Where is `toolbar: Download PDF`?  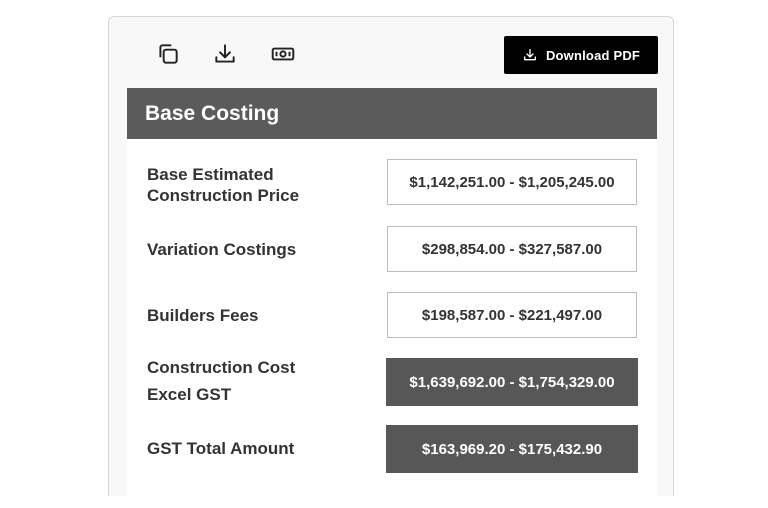
toolbar: Download PDF is located at coordinates (391, 52).